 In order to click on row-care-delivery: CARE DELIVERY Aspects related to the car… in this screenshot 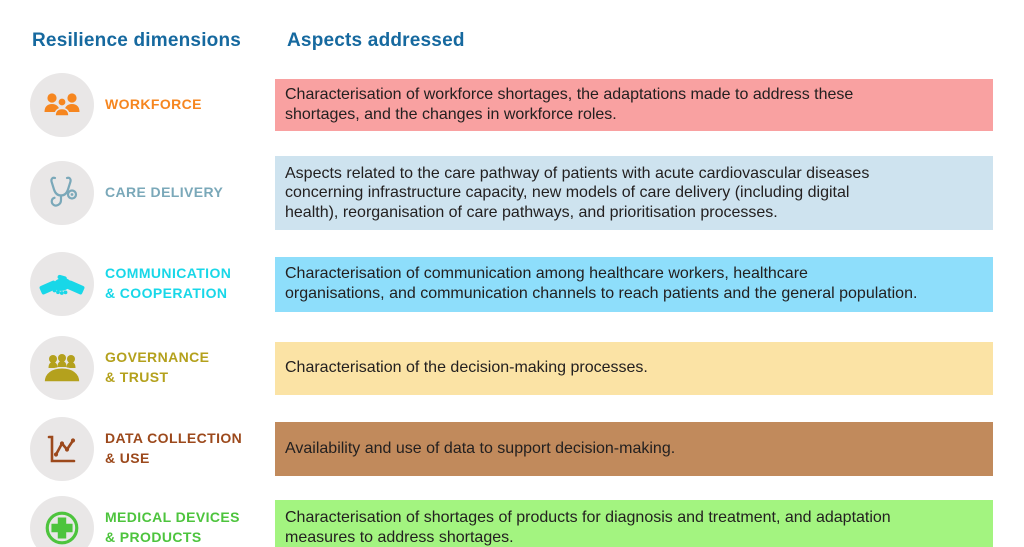, I will do `click(512, 193)`.